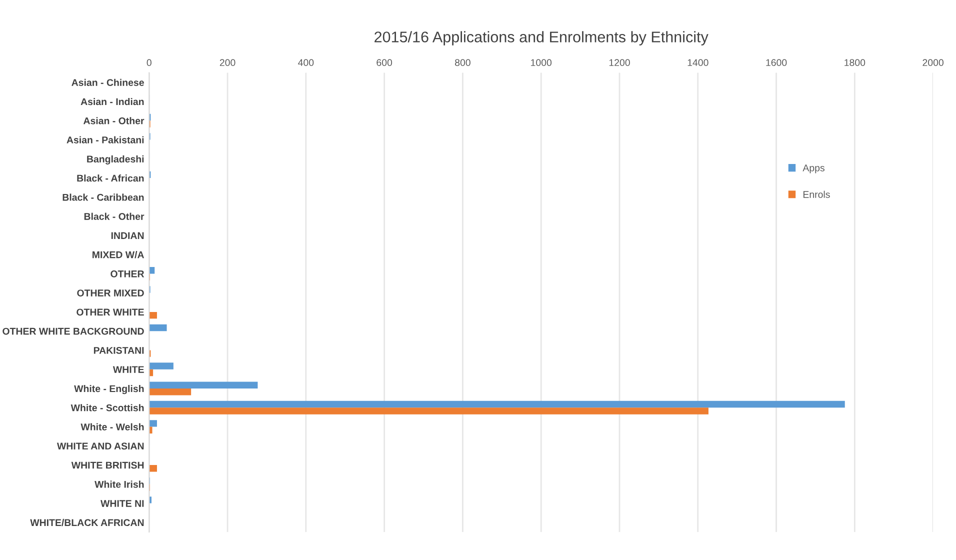  I want to click on legend-label: Apps, so click(813, 169).